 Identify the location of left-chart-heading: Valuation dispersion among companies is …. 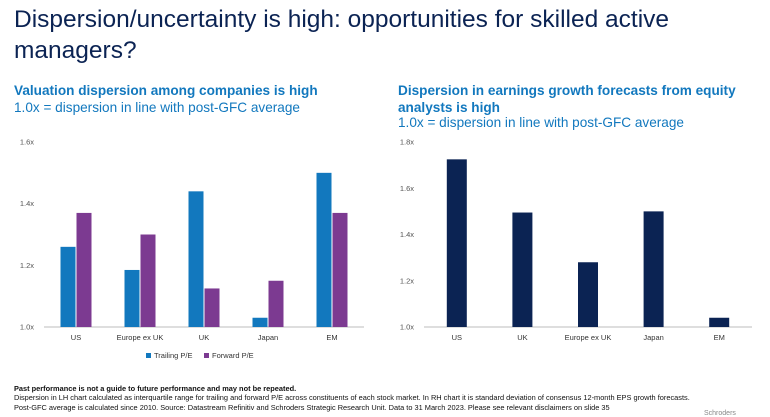
(166, 90).